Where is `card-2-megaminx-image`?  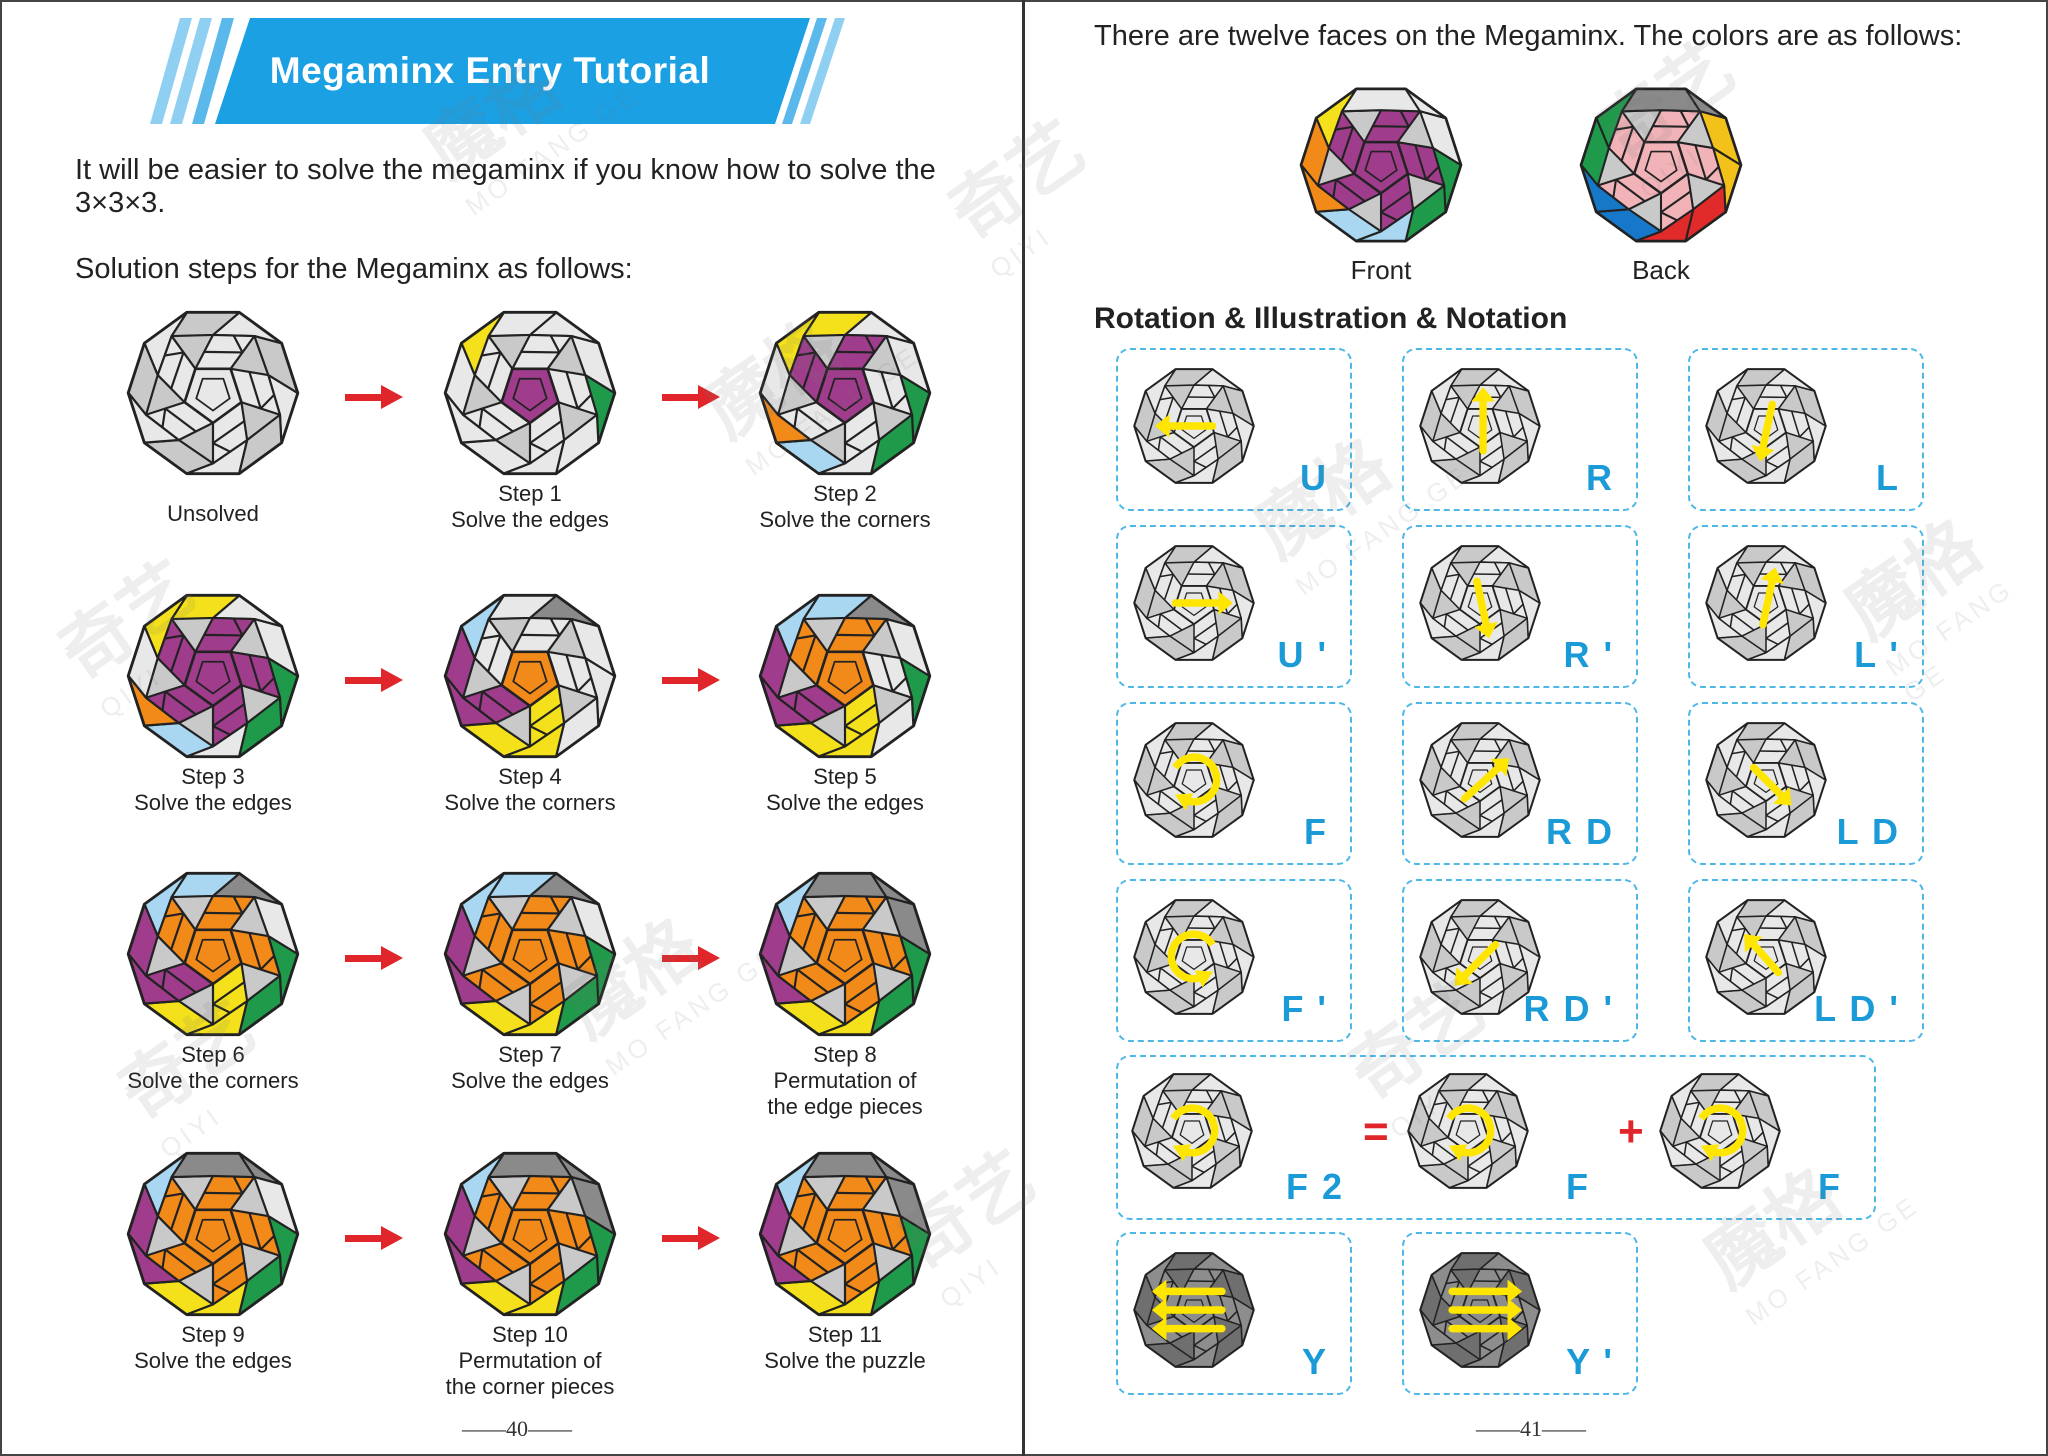 card-2-megaminx-image is located at coordinates (1766, 426).